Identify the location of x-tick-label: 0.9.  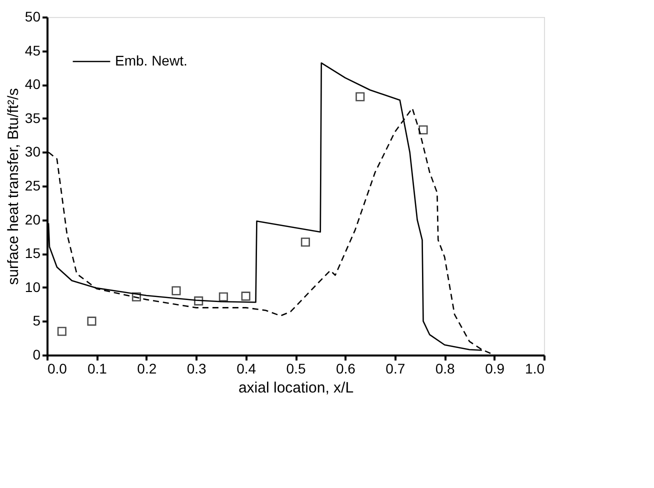
(495, 368).